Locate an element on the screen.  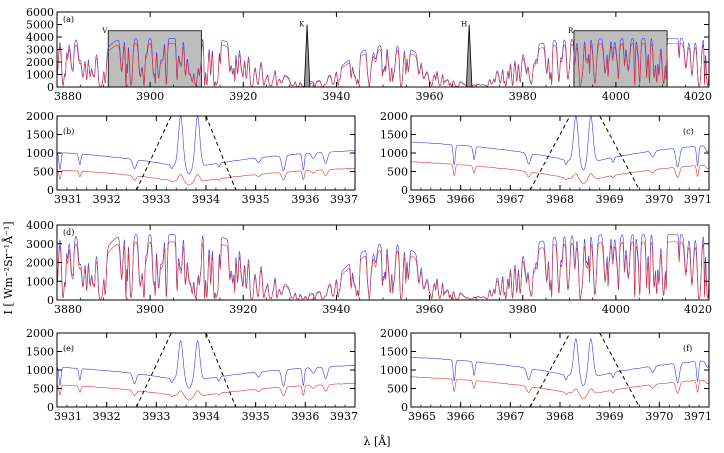
y-tick-label-a: 2000 is located at coordinates (40, 62).